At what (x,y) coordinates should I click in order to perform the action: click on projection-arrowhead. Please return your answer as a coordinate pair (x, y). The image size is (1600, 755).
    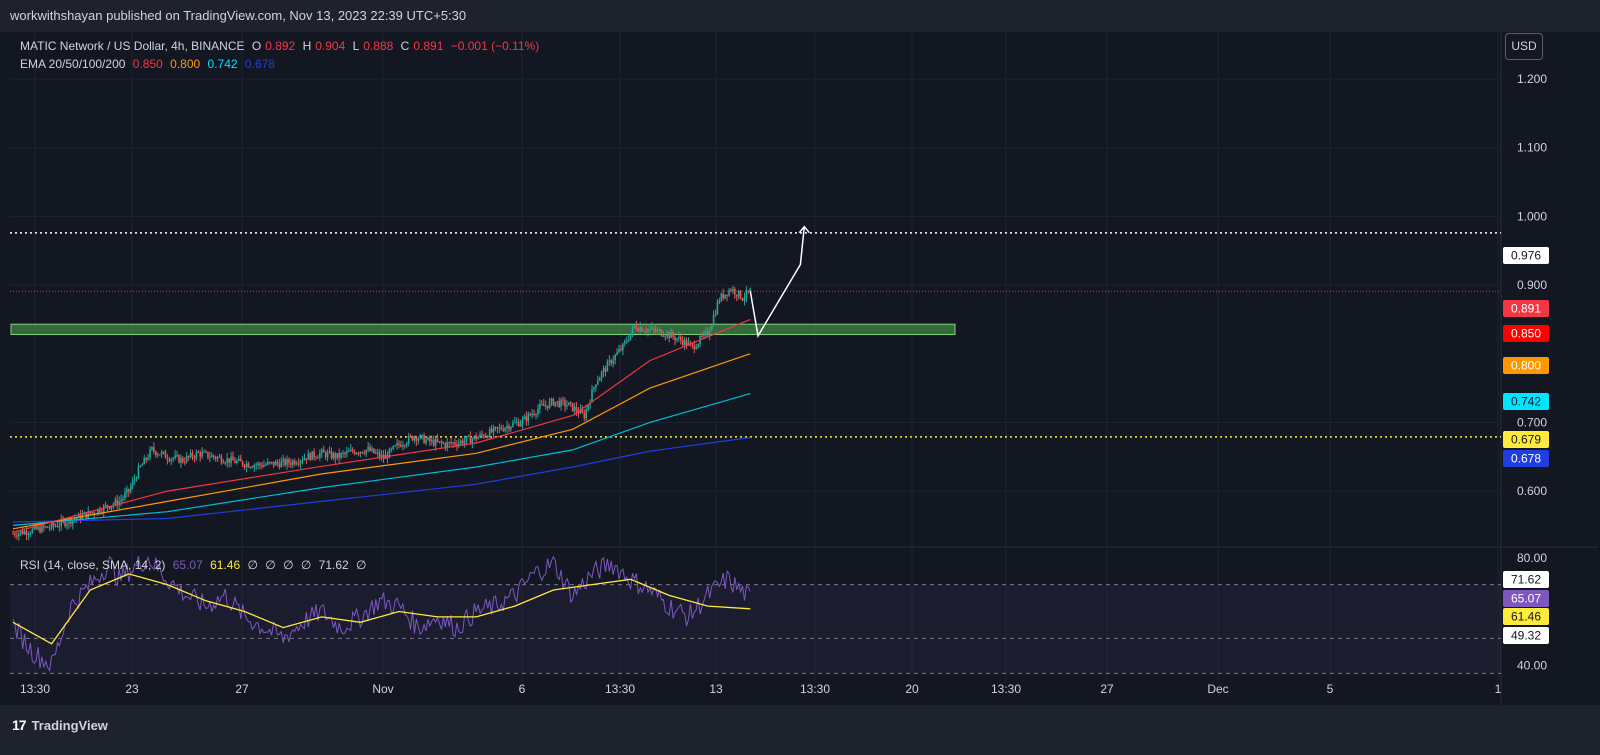
    Looking at the image, I should click on (804, 229).